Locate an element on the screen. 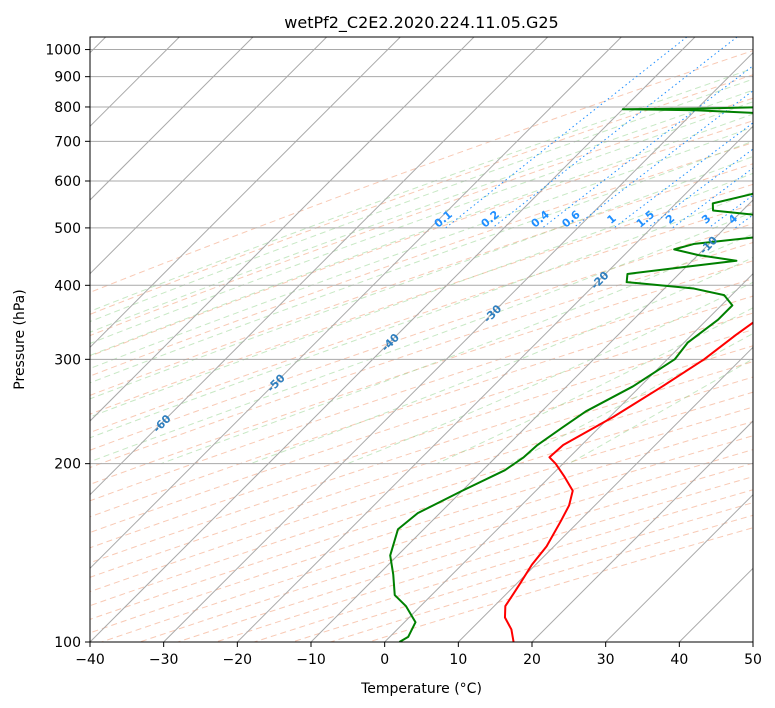 The height and width of the screenshot is (708, 775). y-tick-label: 500 is located at coordinates (67, 229).